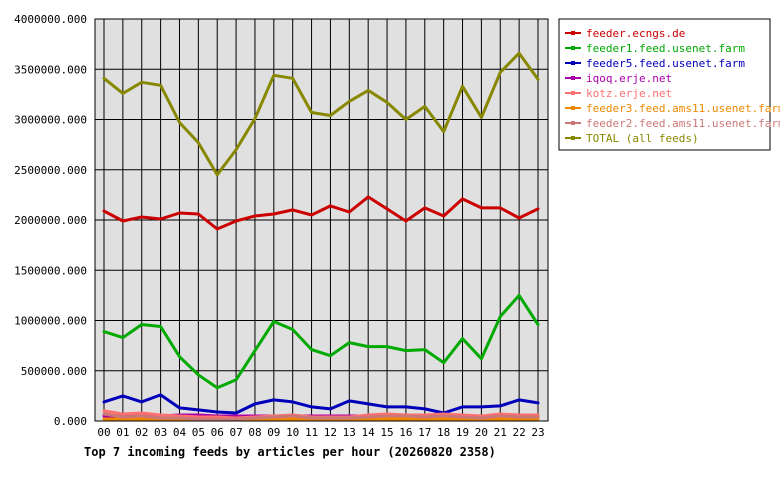 This screenshot has height=480, width=780. I want to click on x-tick-label: 09, so click(273, 432).